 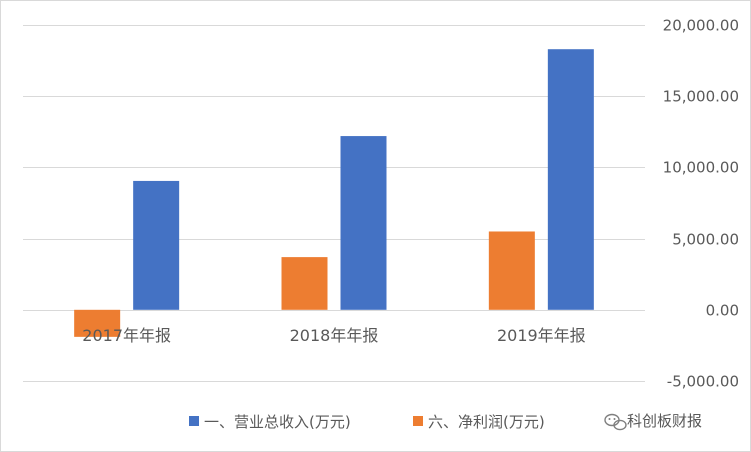 I want to click on watermark: 科创板财报, so click(x=653, y=421).